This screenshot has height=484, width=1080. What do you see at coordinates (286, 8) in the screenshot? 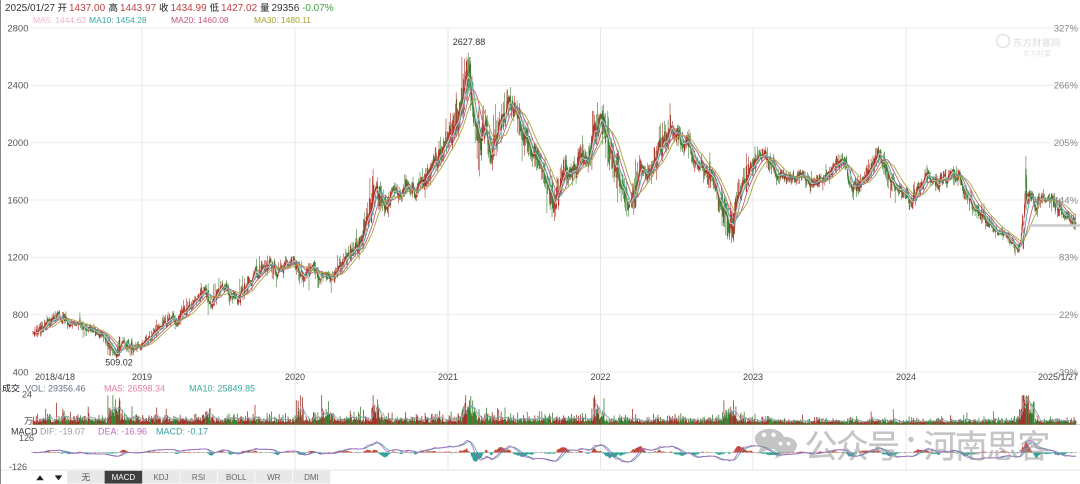
I see `svg-text: 29356` at bounding box center [286, 8].